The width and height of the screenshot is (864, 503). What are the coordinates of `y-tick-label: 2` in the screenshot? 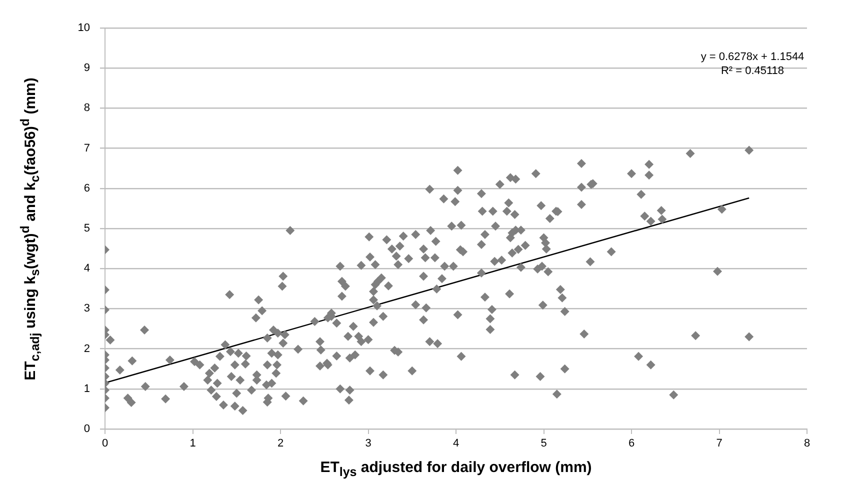 It's located at (87, 348).